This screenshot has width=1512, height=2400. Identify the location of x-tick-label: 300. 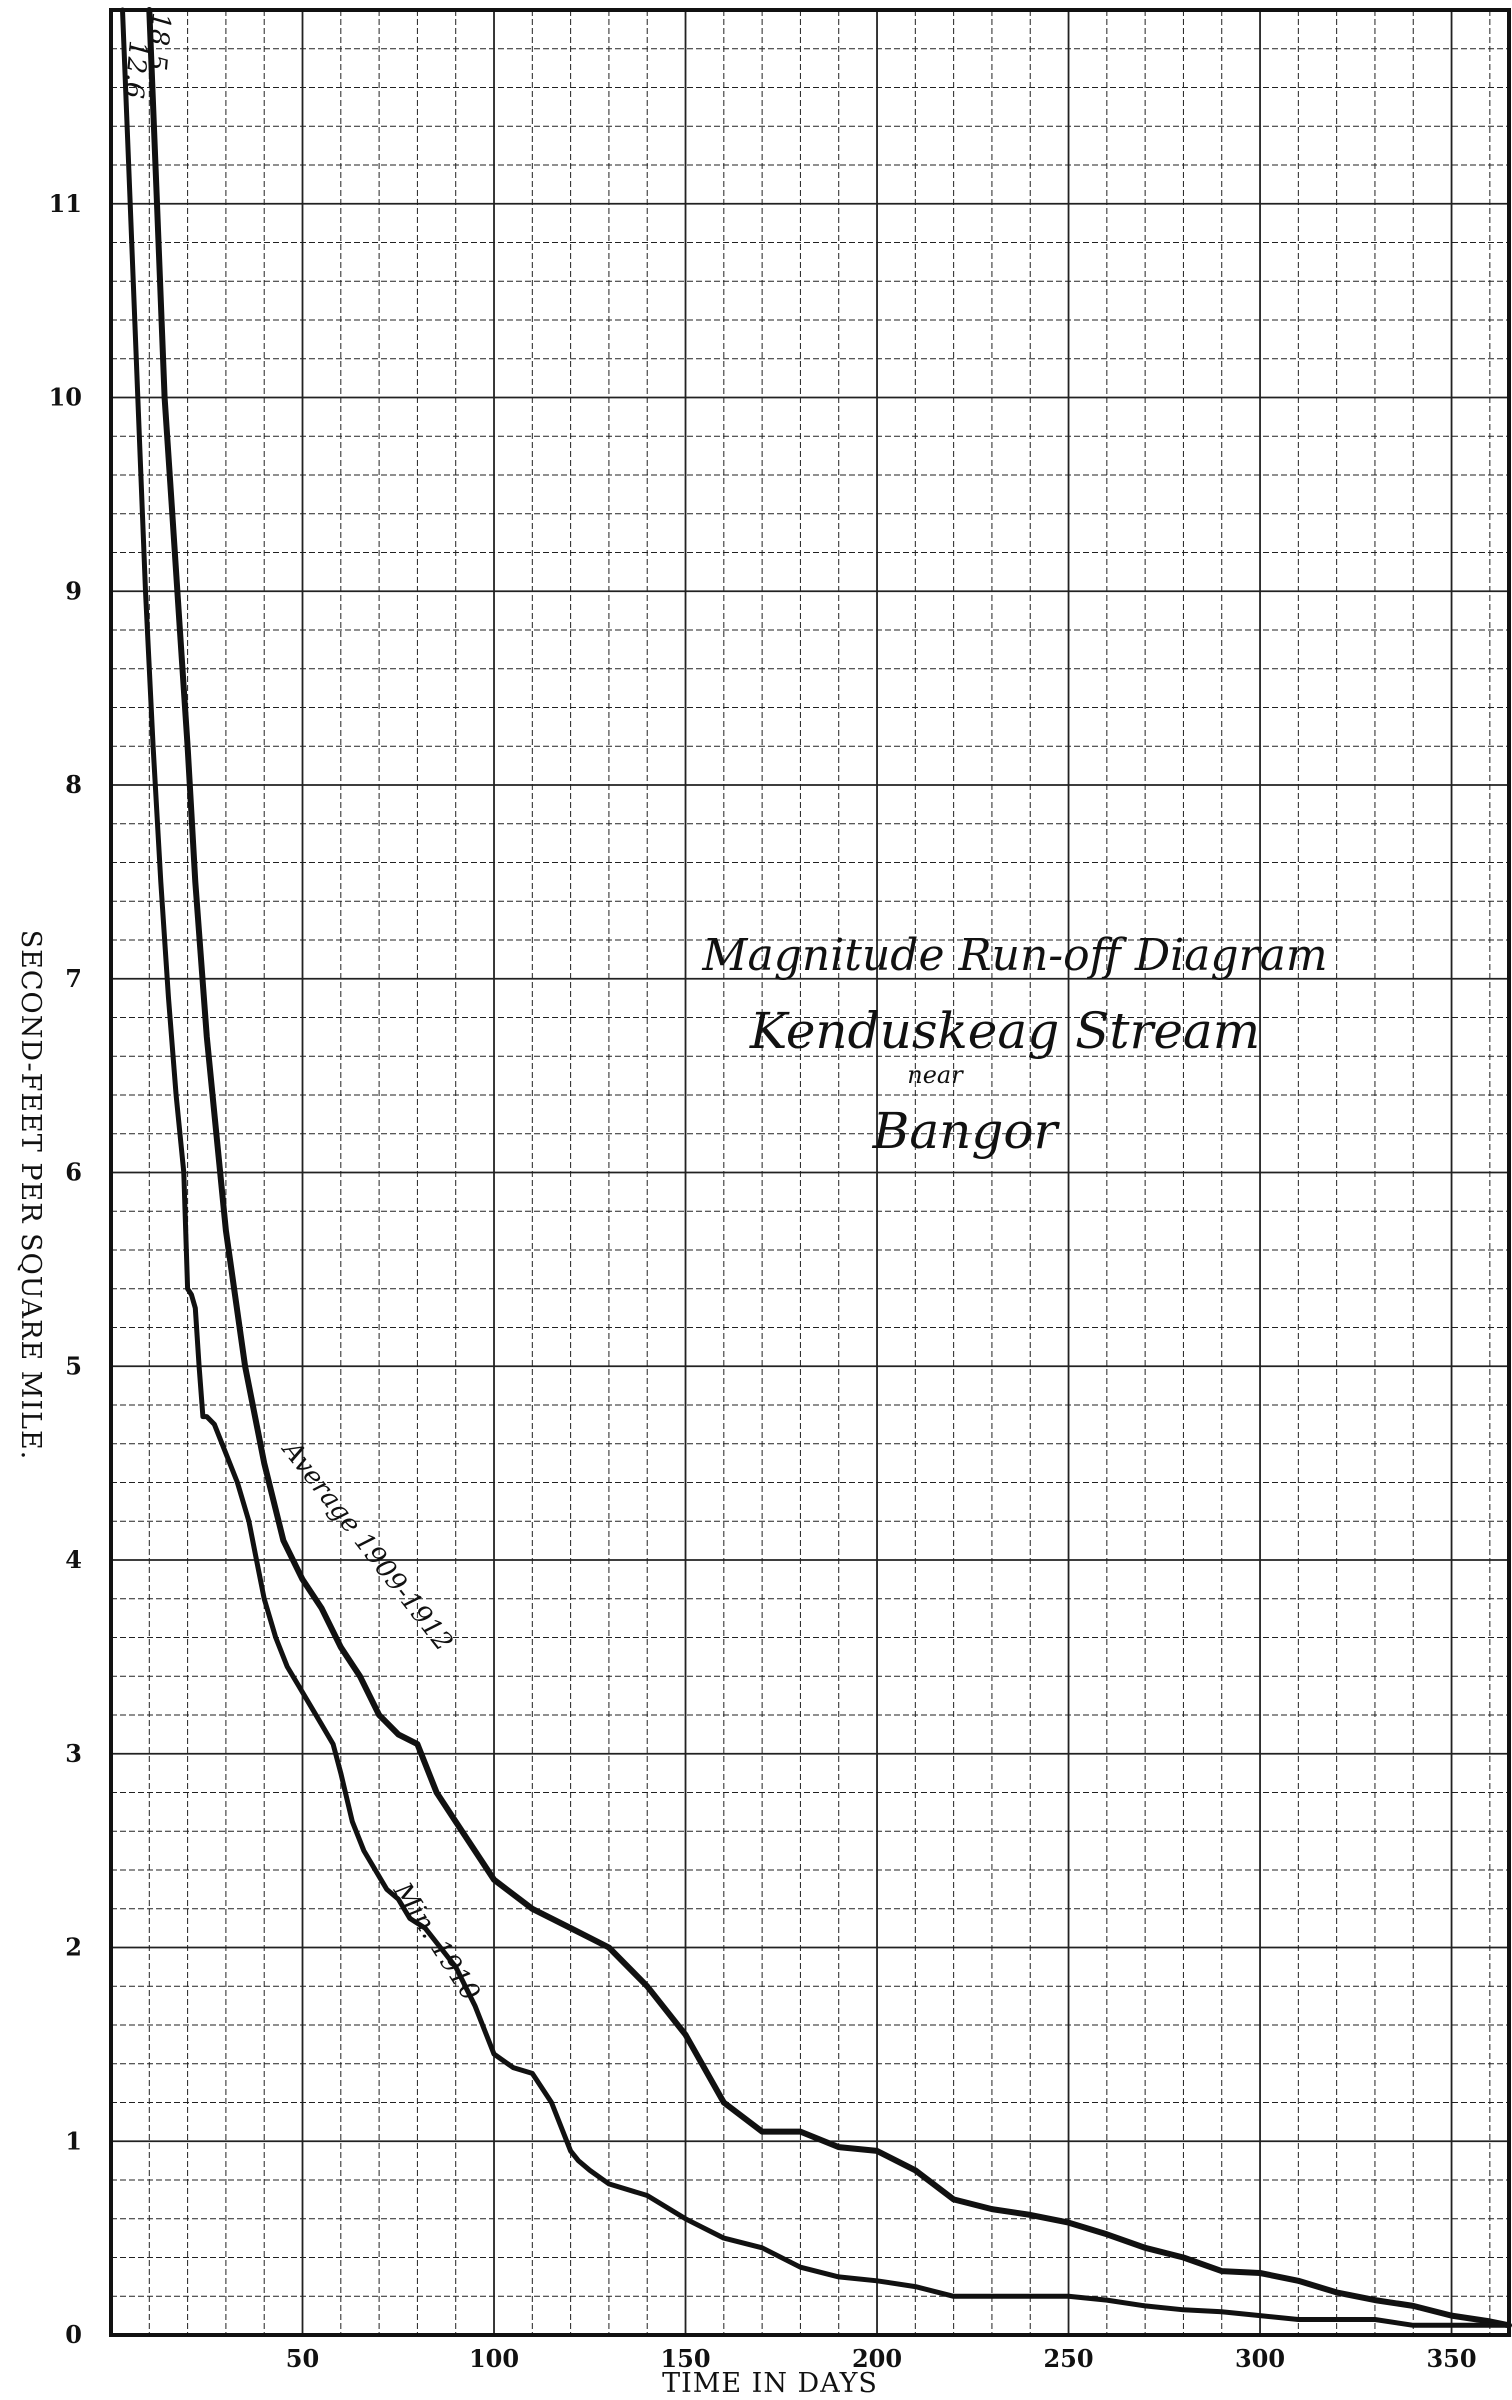
(1260, 2358).